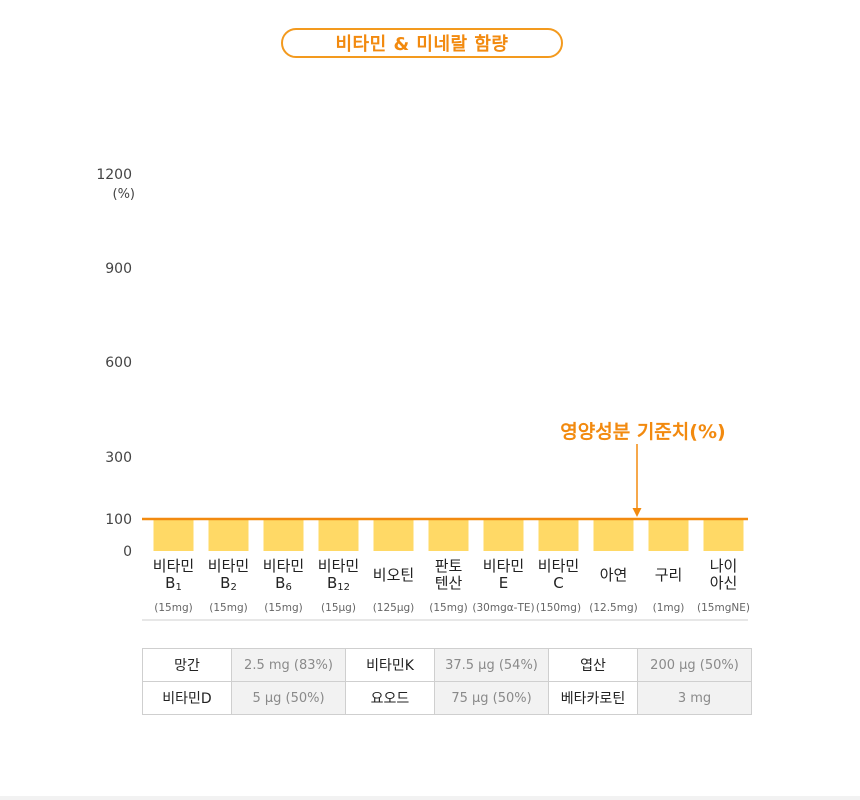 The height and width of the screenshot is (800, 860). Describe the element at coordinates (503, 583) in the screenshot. I see `category-sublabel: E` at that location.